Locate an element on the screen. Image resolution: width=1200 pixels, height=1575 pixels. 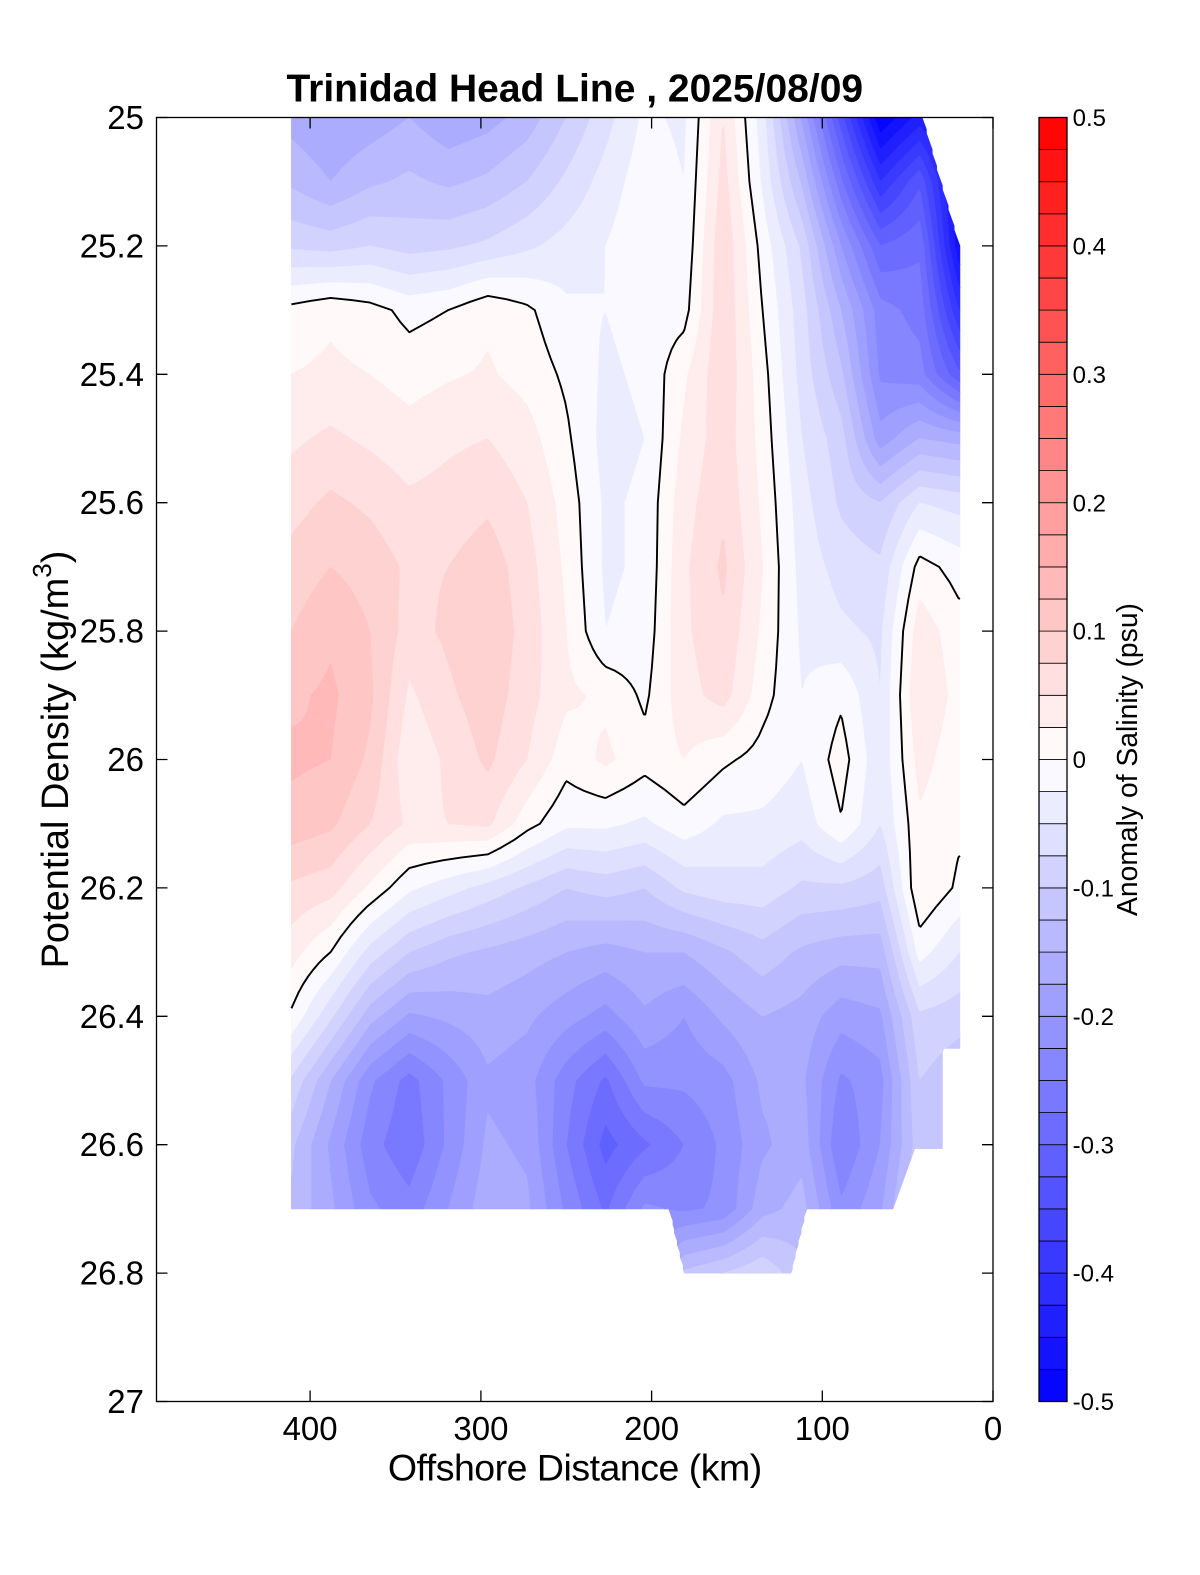
svg-text: -0.1 is located at coordinates (1093, 889).